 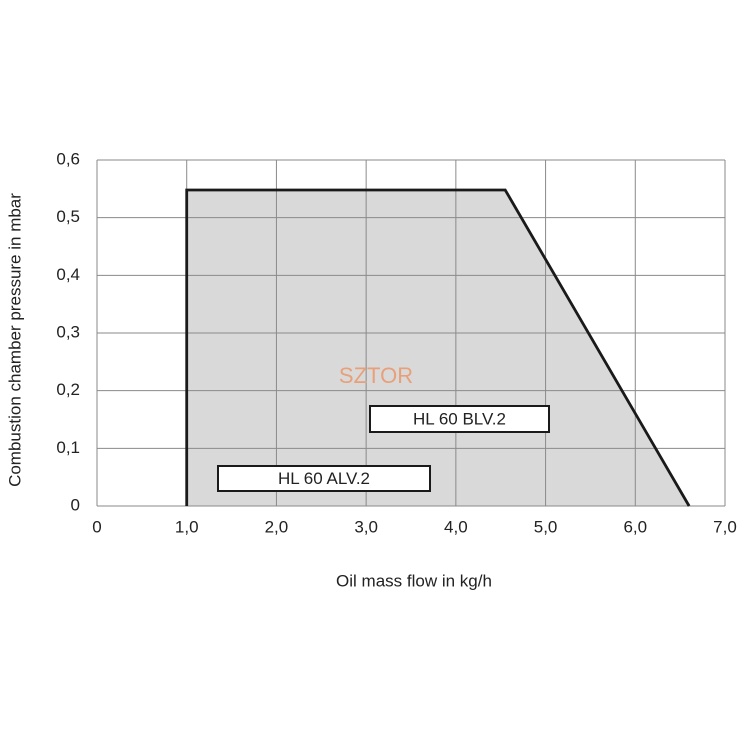 I want to click on annotation: HL 60 ALV.2, so click(x=324, y=478).